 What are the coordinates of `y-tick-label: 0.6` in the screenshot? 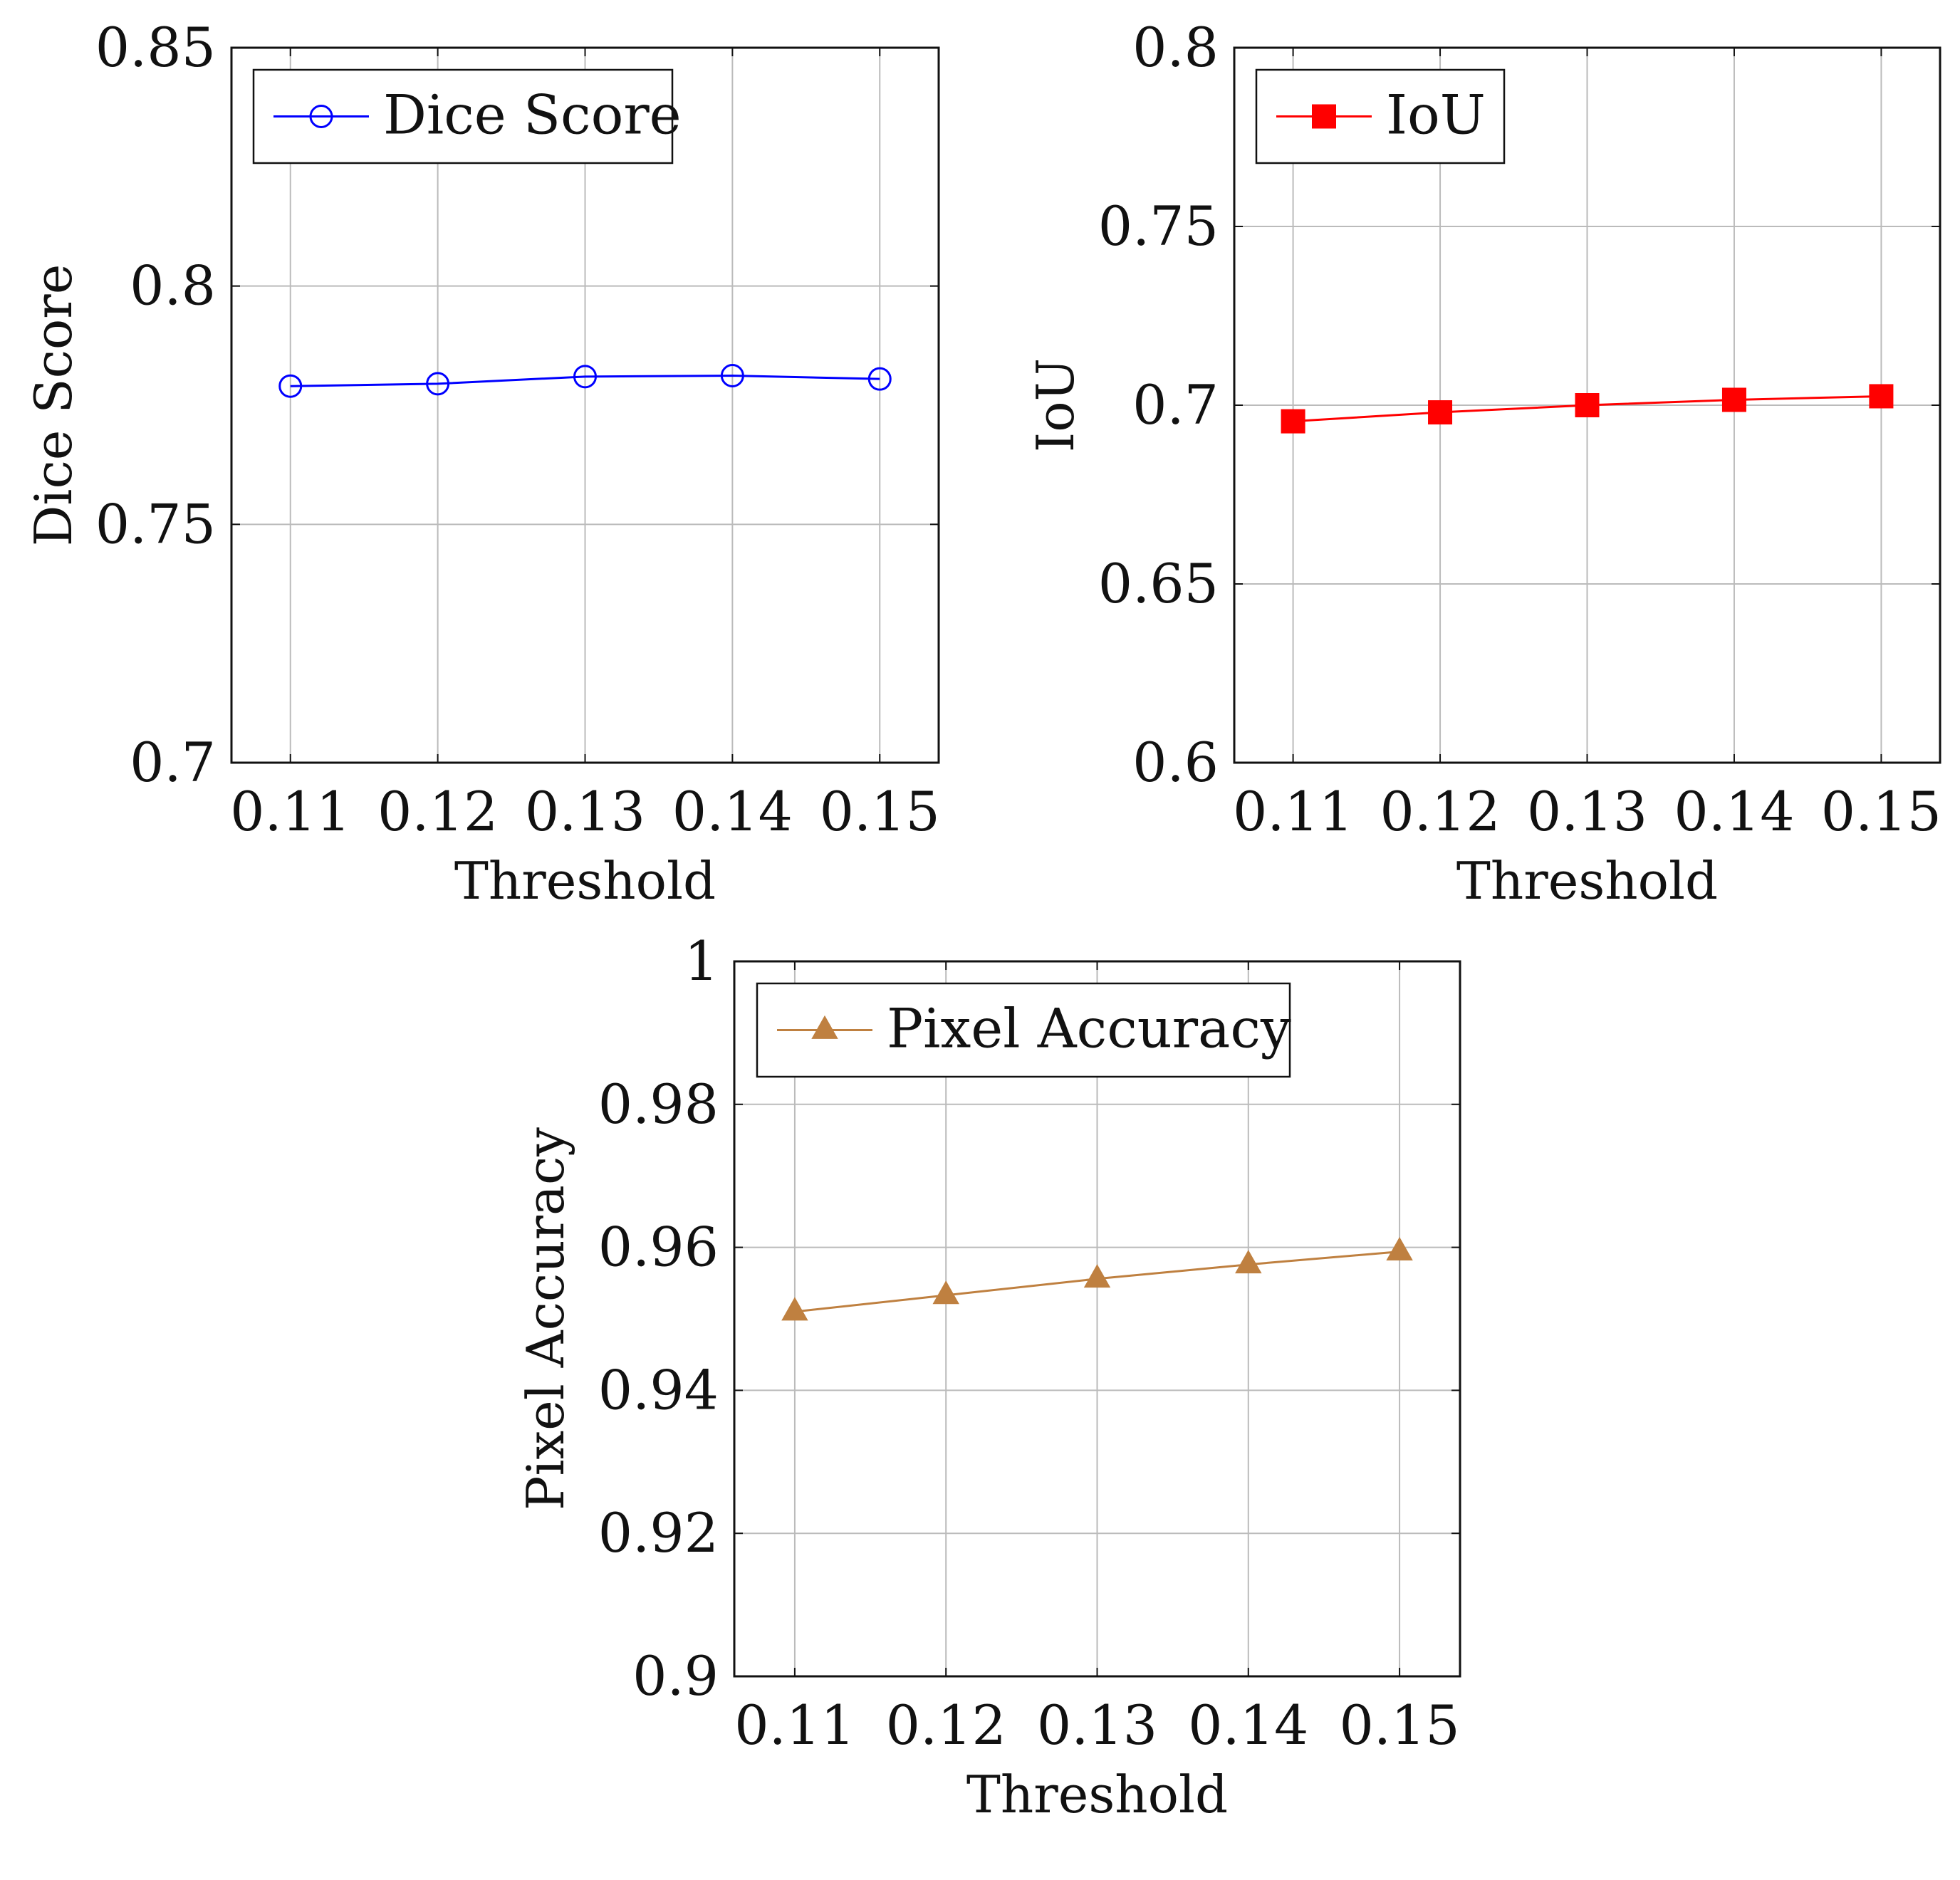 It's located at (1175, 762).